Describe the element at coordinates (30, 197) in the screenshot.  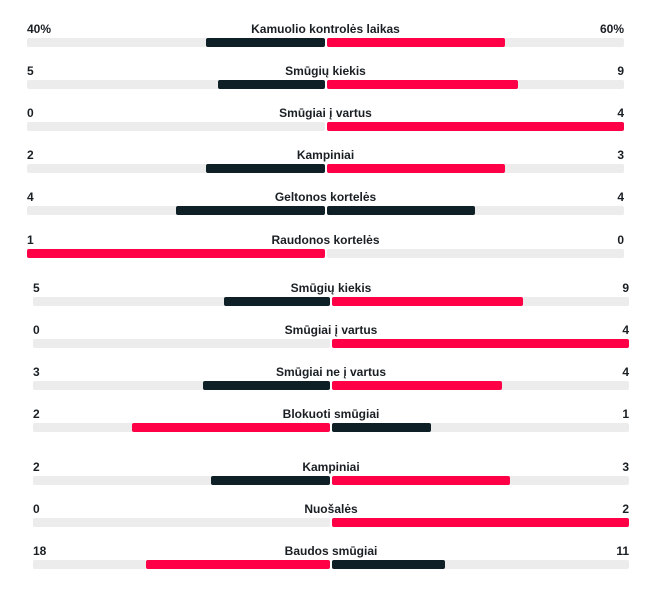
I see `home-value: 4` at that location.